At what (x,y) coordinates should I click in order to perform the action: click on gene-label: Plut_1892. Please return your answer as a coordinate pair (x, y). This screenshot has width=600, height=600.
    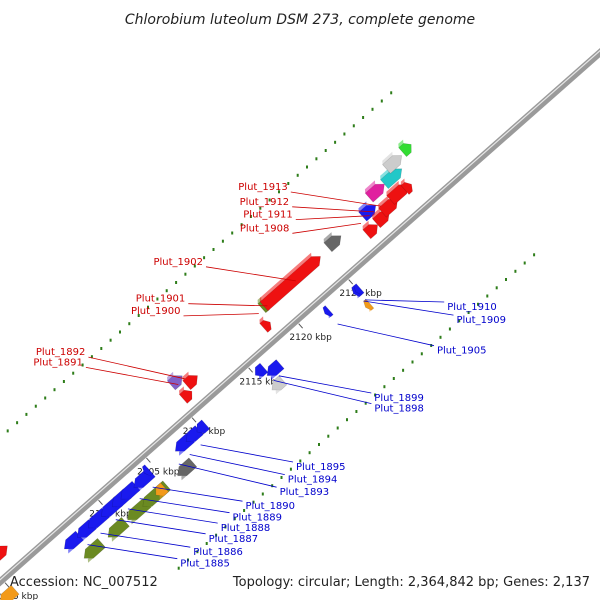
    Looking at the image, I should click on (61, 352).